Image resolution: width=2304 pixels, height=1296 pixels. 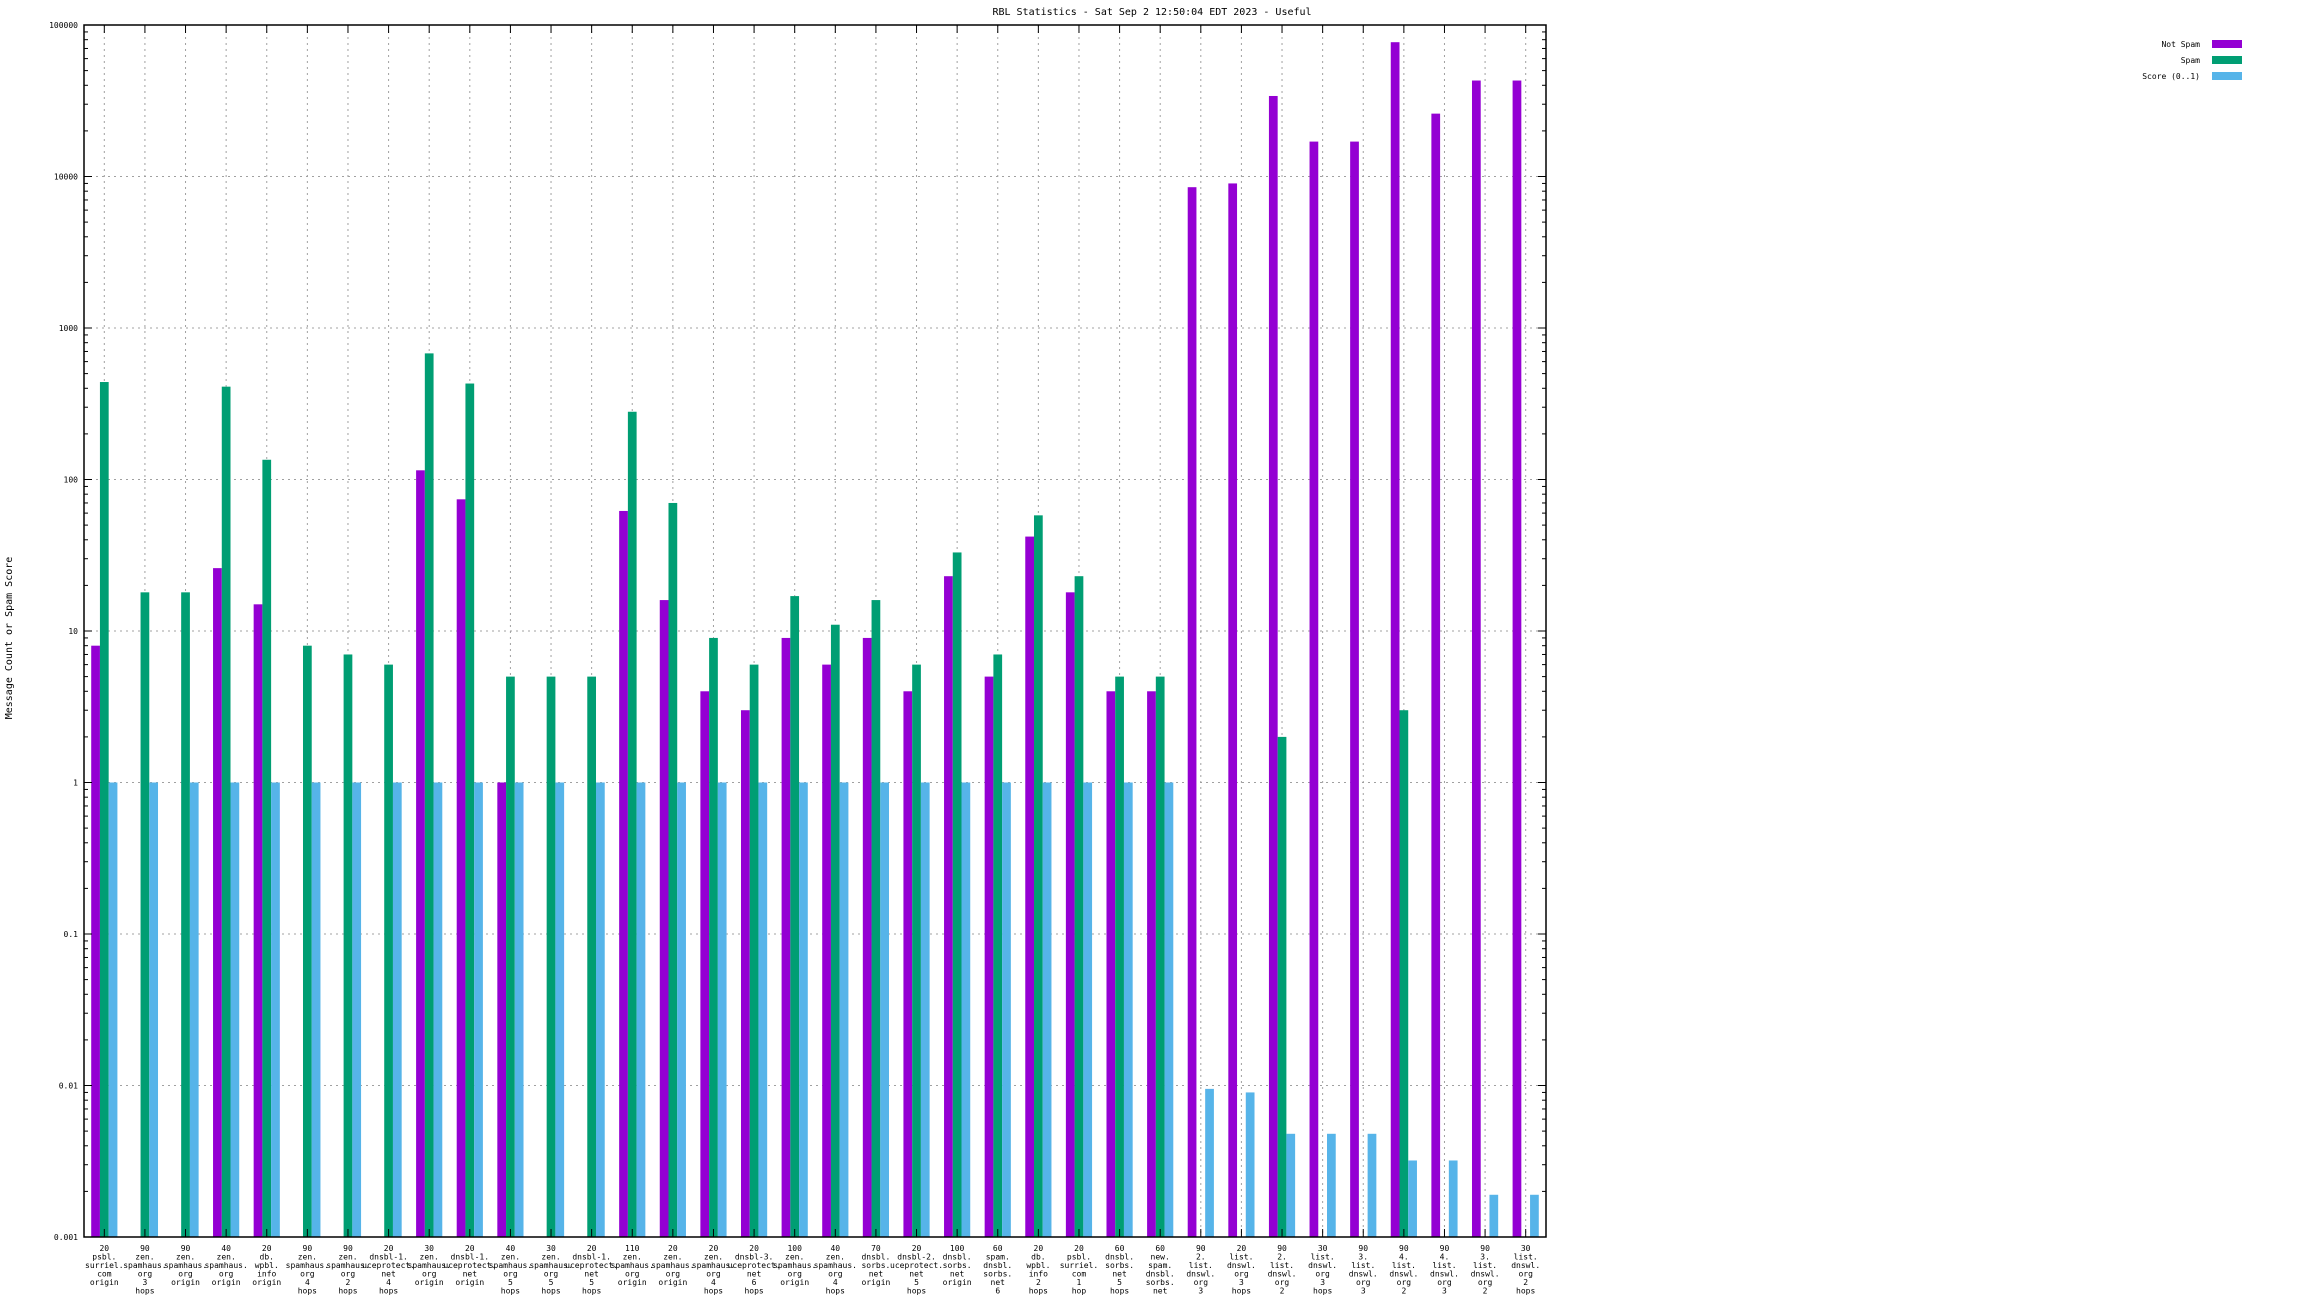 I want to click on x-tick-label: 110 zen. spamhaus. org origin, so click(x=632, y=1265).